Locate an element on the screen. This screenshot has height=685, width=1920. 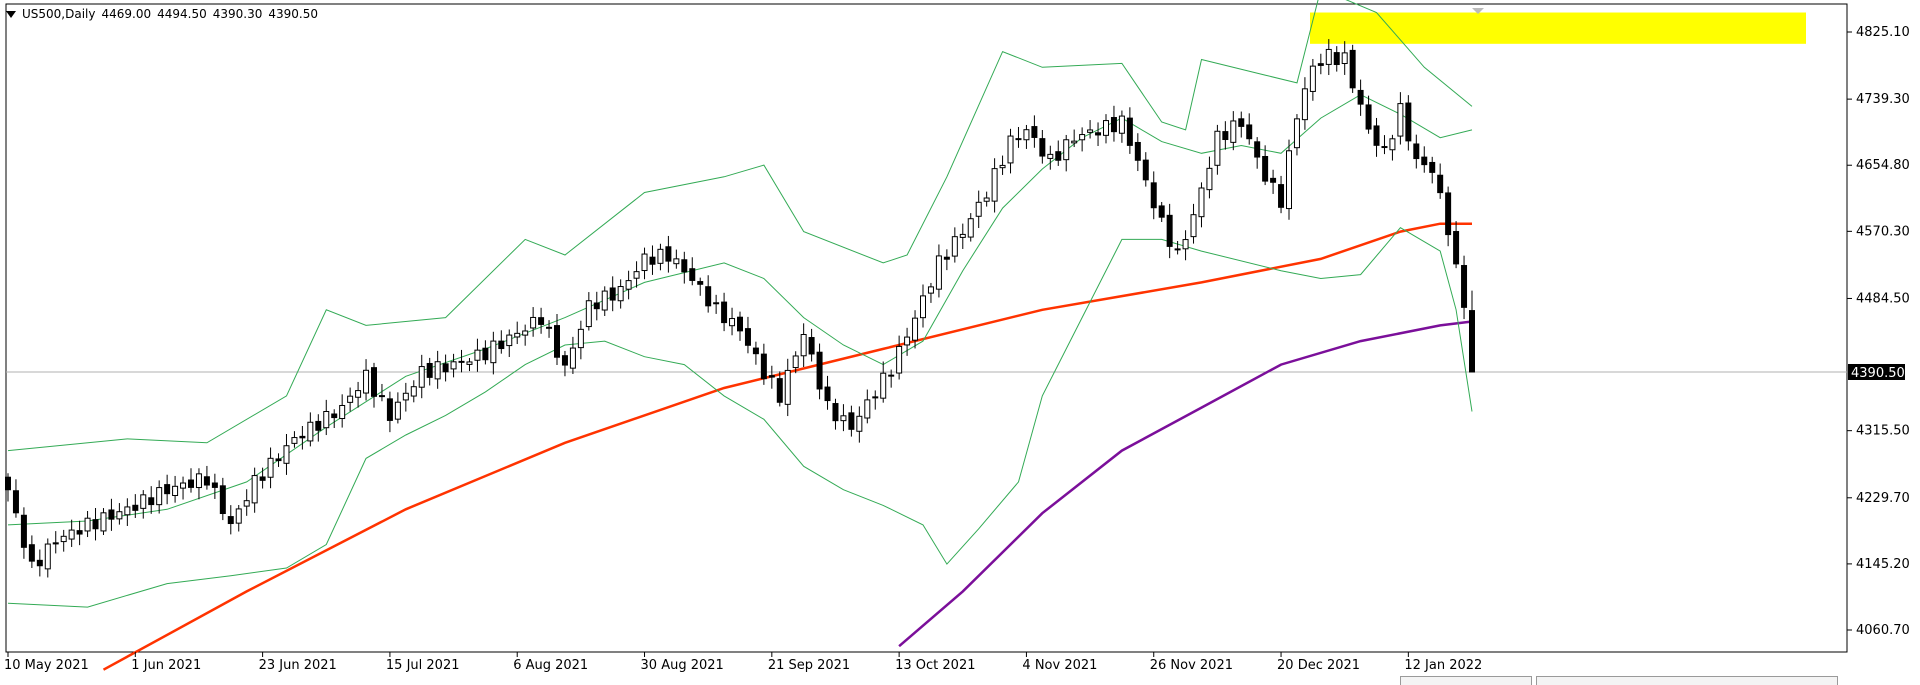
highlight-zone is located at coordinates (1558, 28).